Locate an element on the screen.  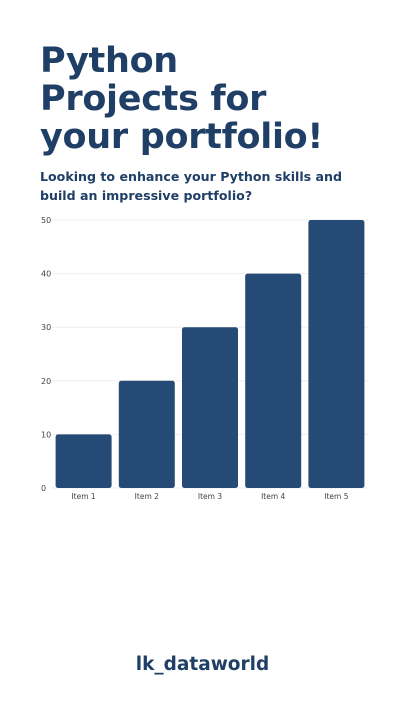
x-axis: Item 1 Item 2 Item 3 Item 4 Item 5 is located at coordinates (209, 496).